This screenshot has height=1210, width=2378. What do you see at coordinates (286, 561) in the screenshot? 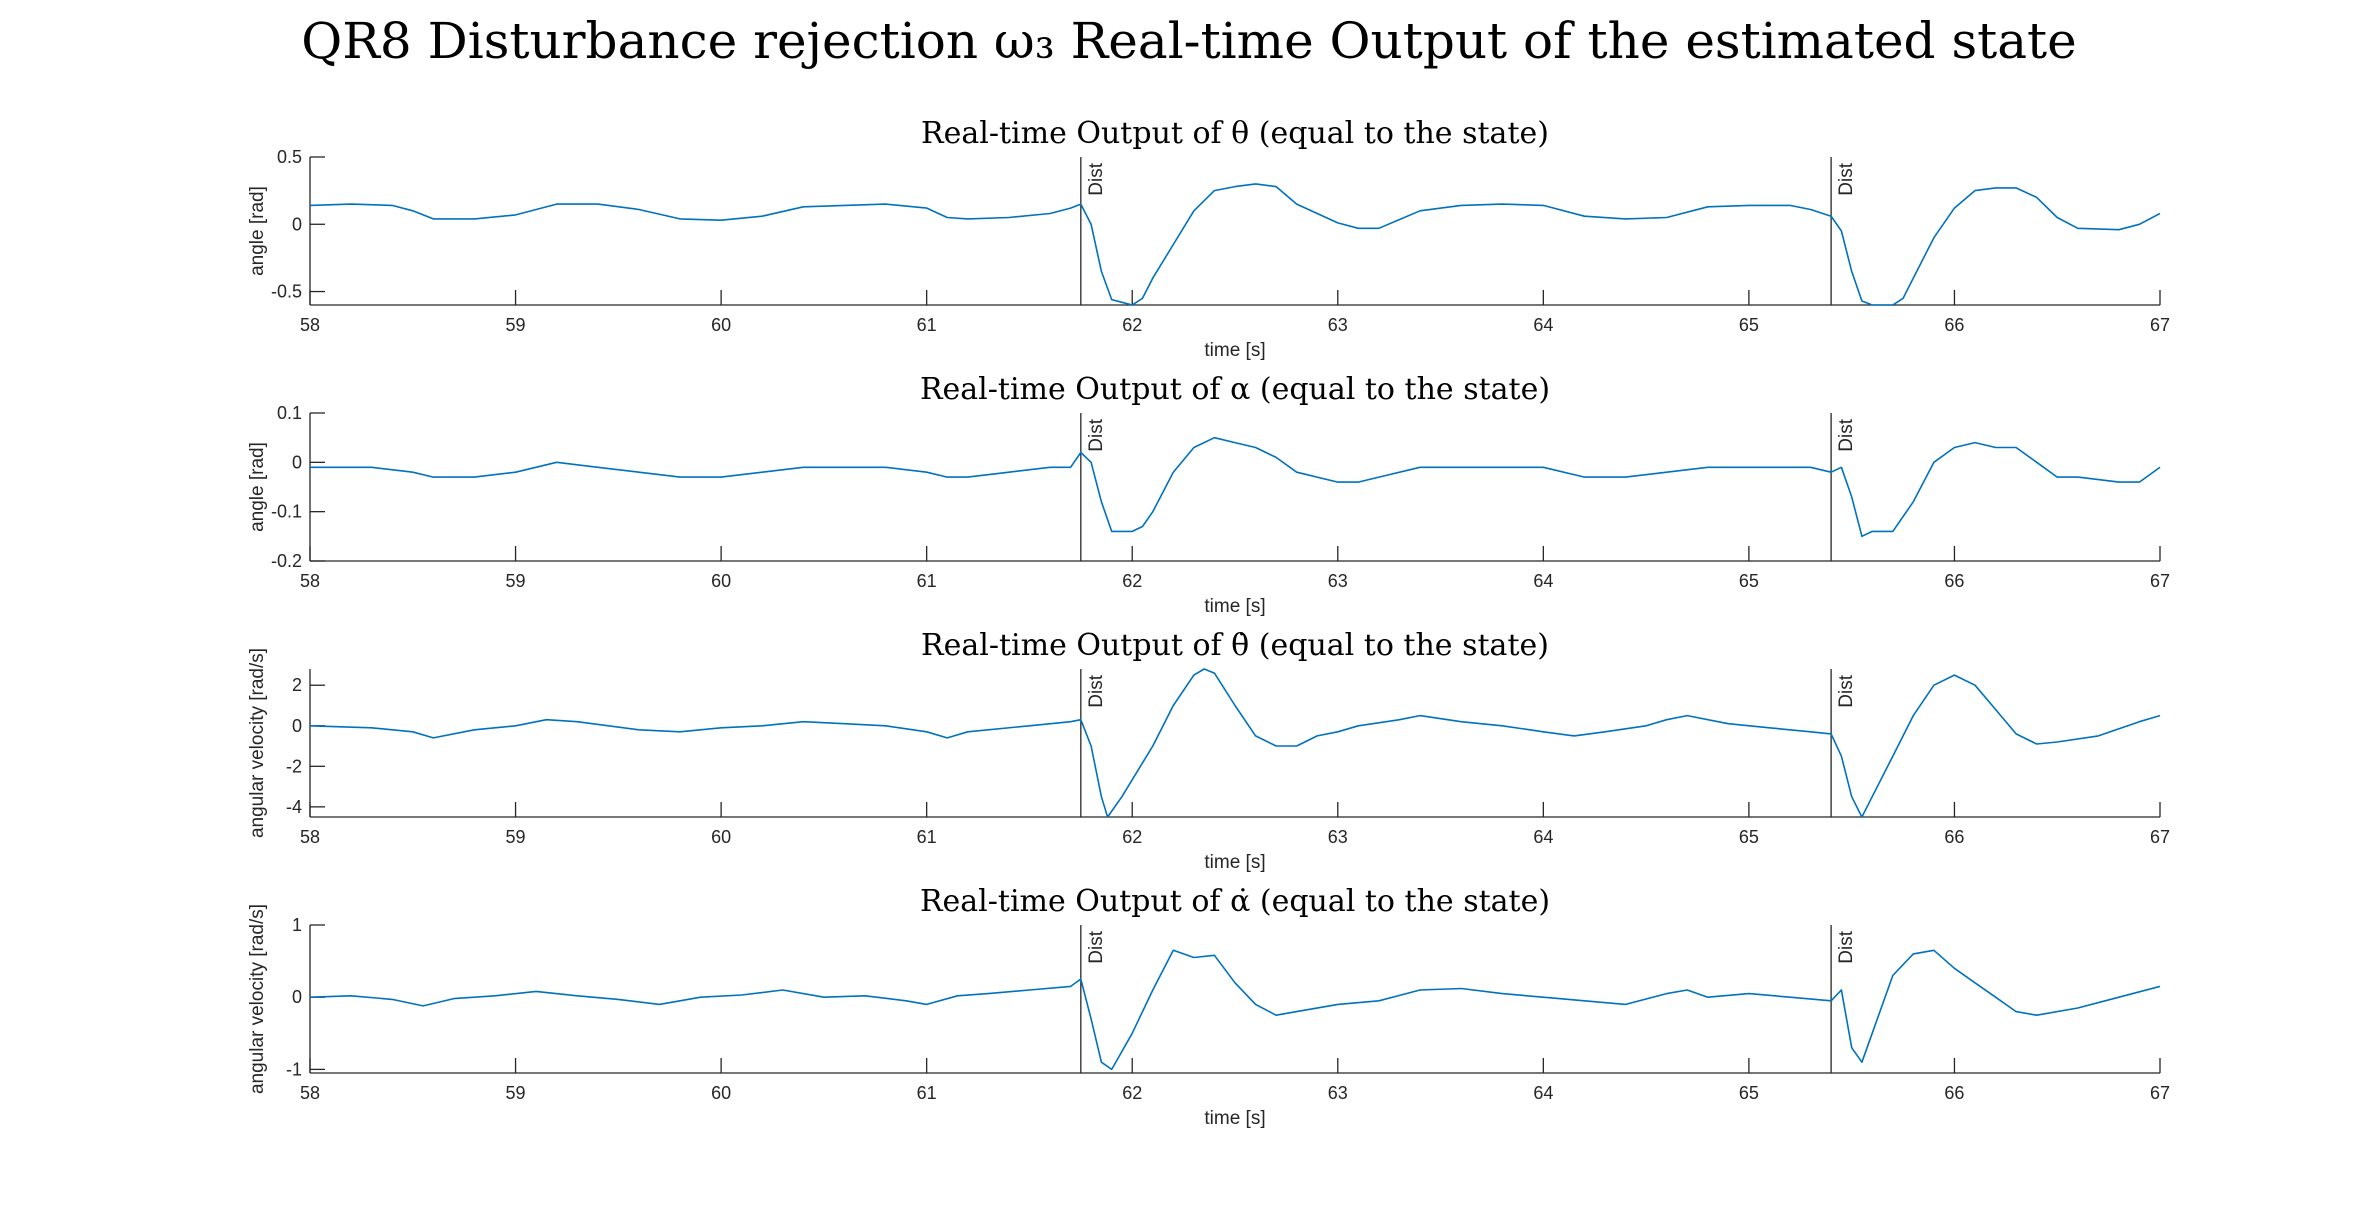
I see `y-tick-label: -0.2` at bounding box center [286, 561].